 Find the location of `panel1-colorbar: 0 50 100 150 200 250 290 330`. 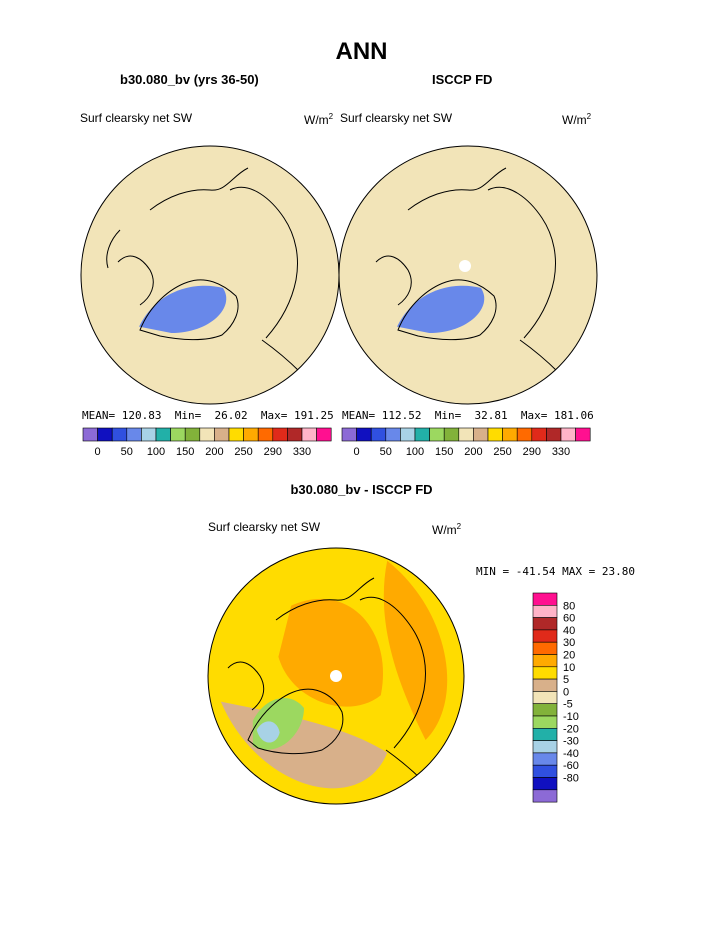

panel1-colorbar: 0 50 100 150 200 250 290 330 is located at coordinates (207, 442).